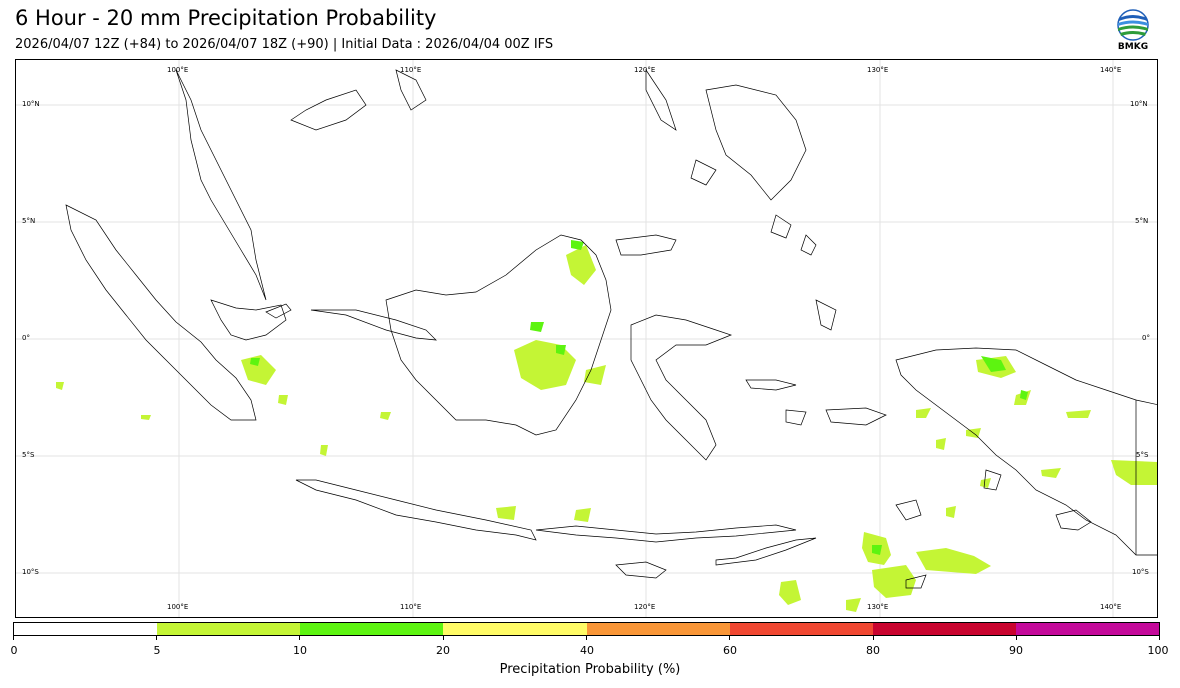  What do you see at coordinates (31, 104) in the screenshot?
I see `lat-label-left: 10°N` at bounding box center [31, 104].